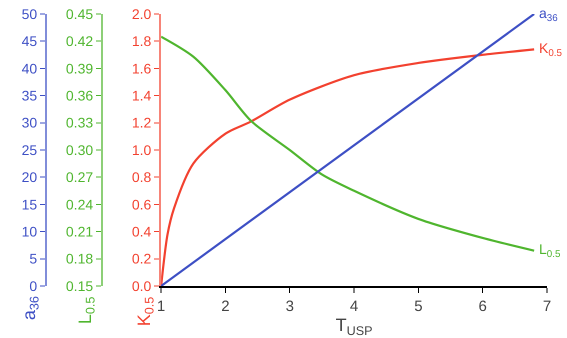  What do you see at coordinates (142, 232) in the screenshot?
I see `y-tick-label: 0.4` at bounding box center [142, 232].